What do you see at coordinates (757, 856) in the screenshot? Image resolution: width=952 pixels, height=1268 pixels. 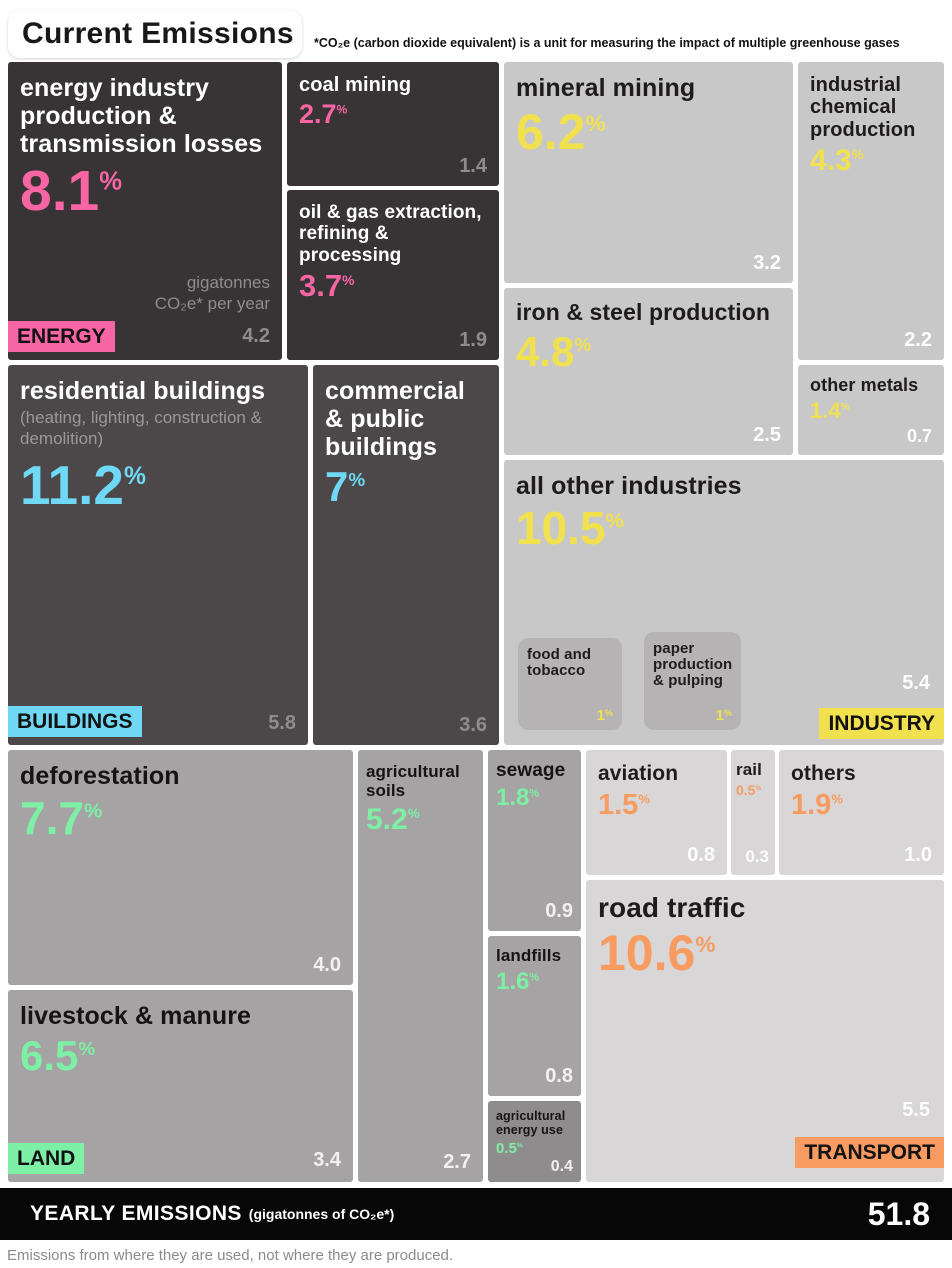 I see `tile-value: 0.3` at bounding box center [757, 856].